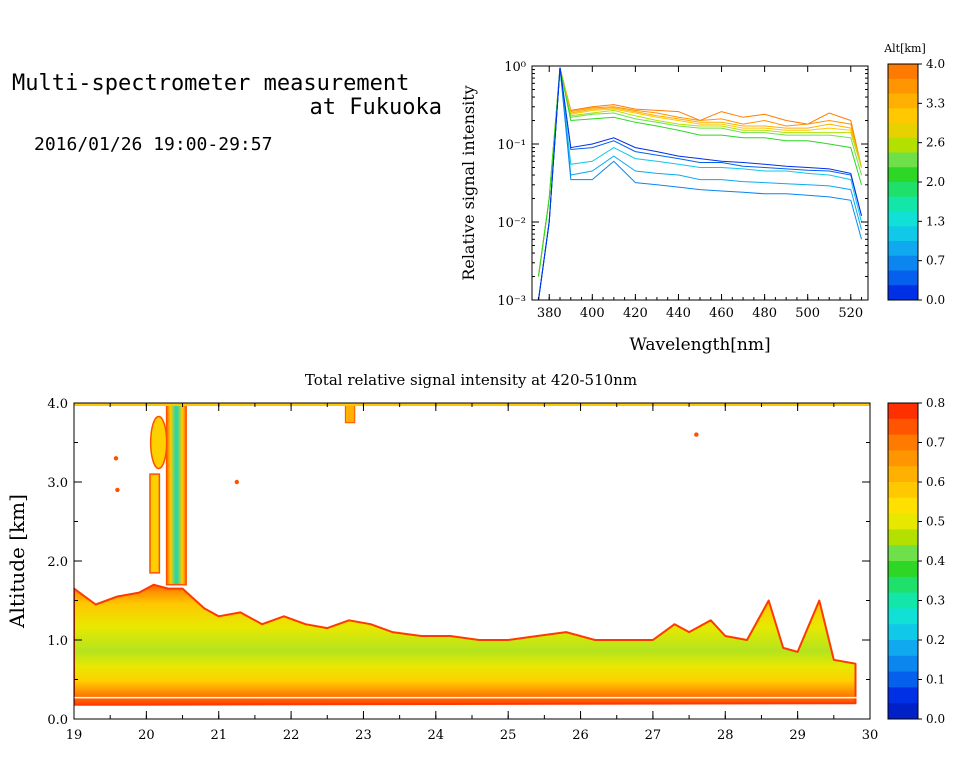 Image resolution: width=960 pixels, height=770 pixels. I want to click on intensity-colorbar-label: 0.0, so click(935, 719).